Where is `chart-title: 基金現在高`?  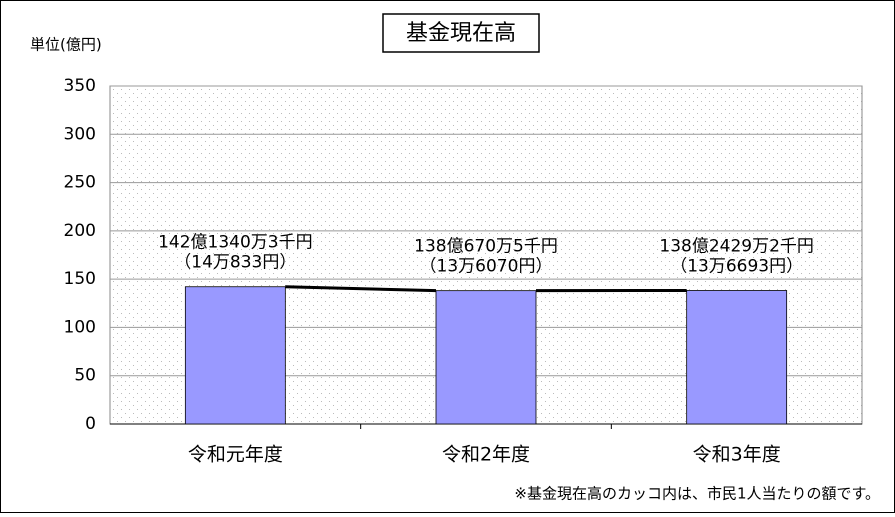
chart-title: 基金現在高 is located at coordinates (461, 33).